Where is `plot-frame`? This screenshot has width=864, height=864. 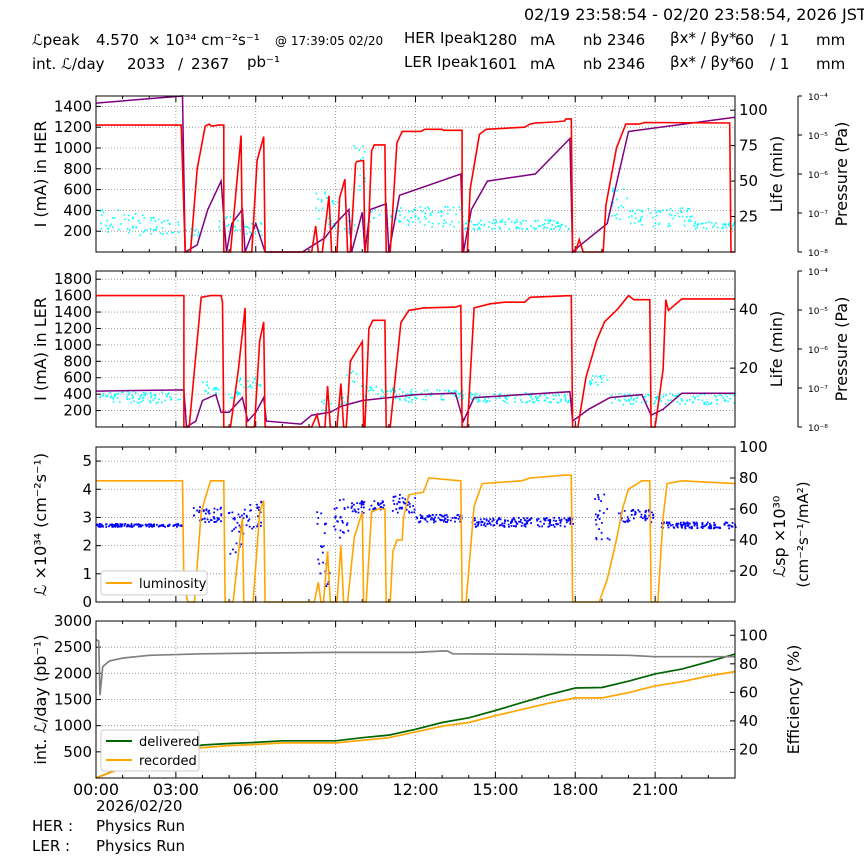
plot-frame is located at coordinates (415, 524).